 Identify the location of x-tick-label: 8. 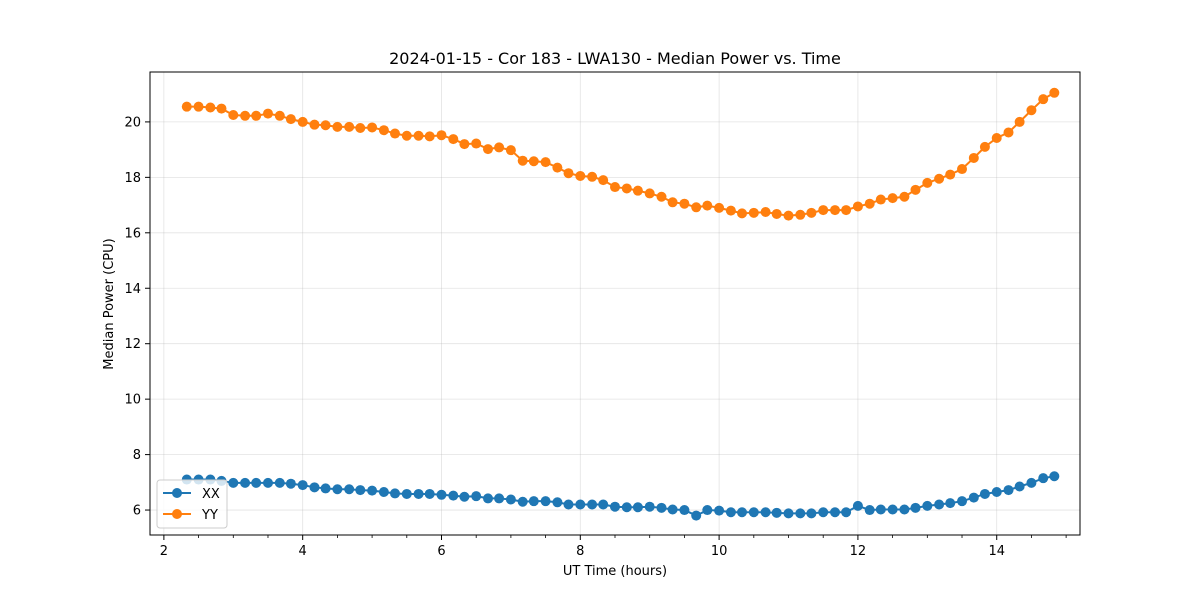
(580, 551).